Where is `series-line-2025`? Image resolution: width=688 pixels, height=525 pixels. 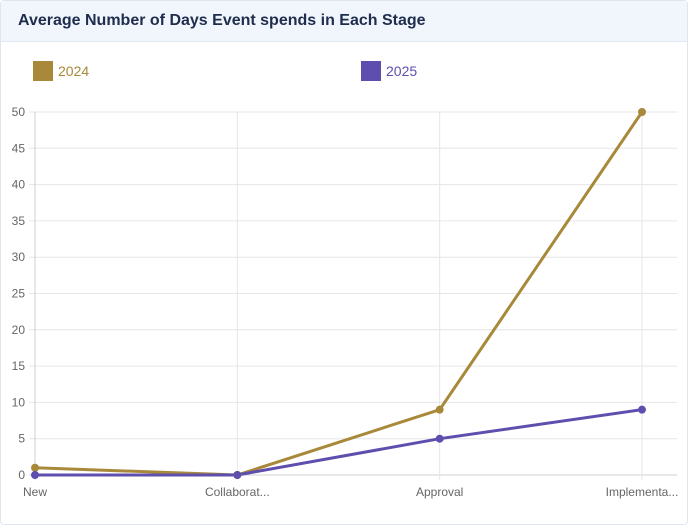 series-line-2025 is located at coordinates (338, 442).